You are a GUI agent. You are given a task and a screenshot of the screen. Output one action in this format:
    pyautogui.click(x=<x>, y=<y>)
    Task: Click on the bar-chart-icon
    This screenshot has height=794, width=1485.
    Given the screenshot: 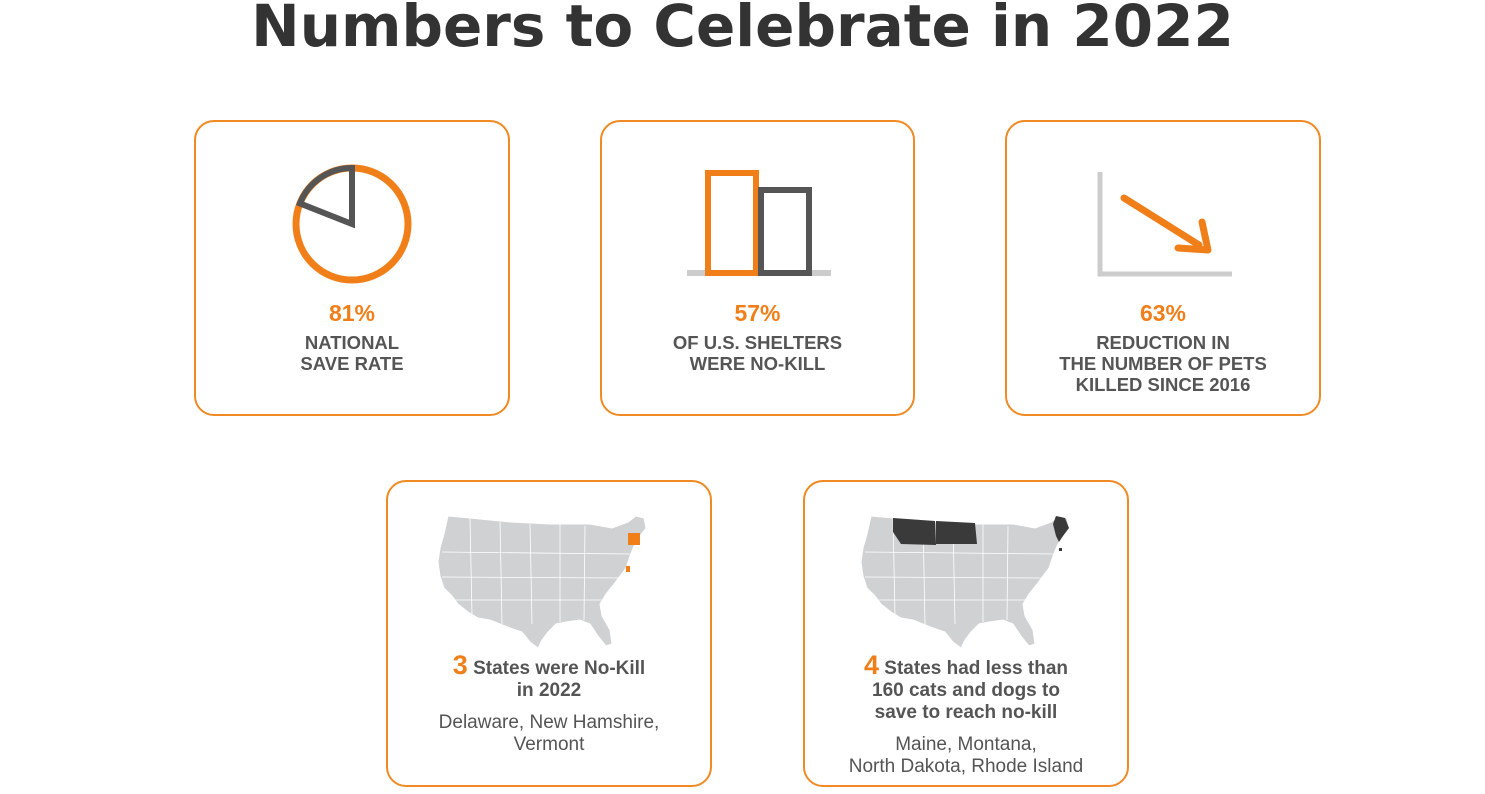 What is the action you would take?
    pyautogui.click(x=759, y=223)
    